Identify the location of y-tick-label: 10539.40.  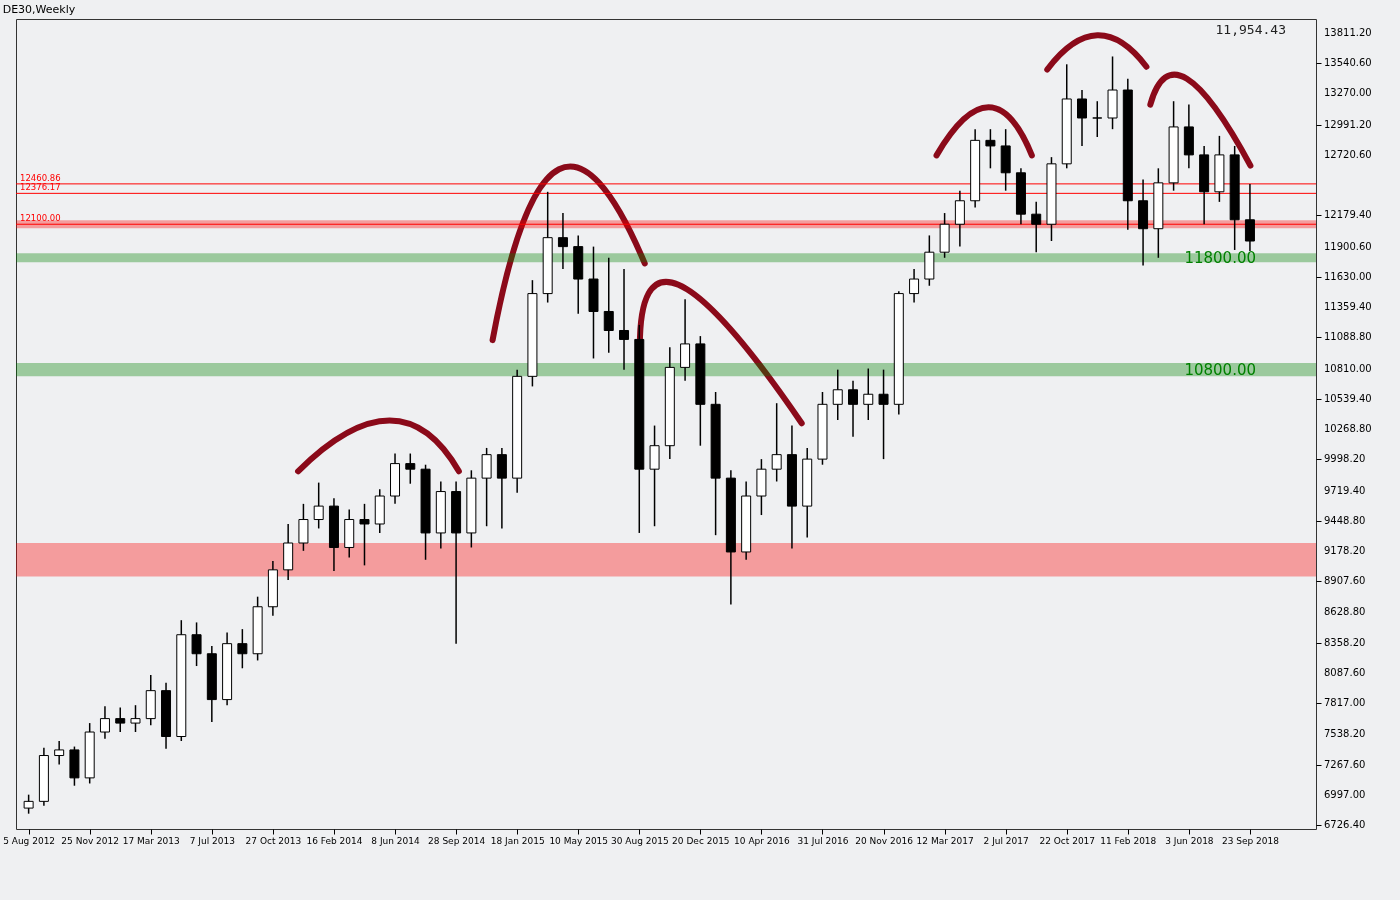
(1348, 398).